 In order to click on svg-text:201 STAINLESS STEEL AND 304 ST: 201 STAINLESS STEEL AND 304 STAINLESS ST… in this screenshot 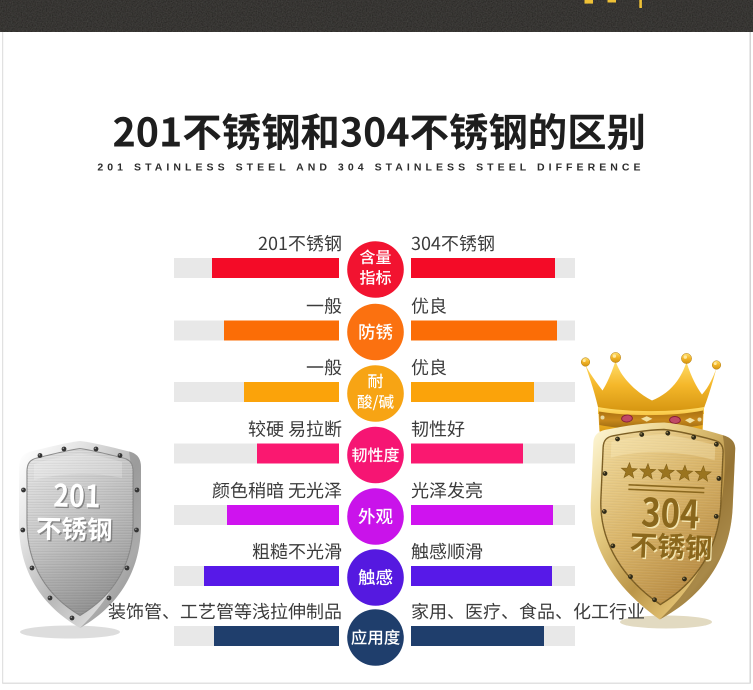, I will do `click(370, 168)`.